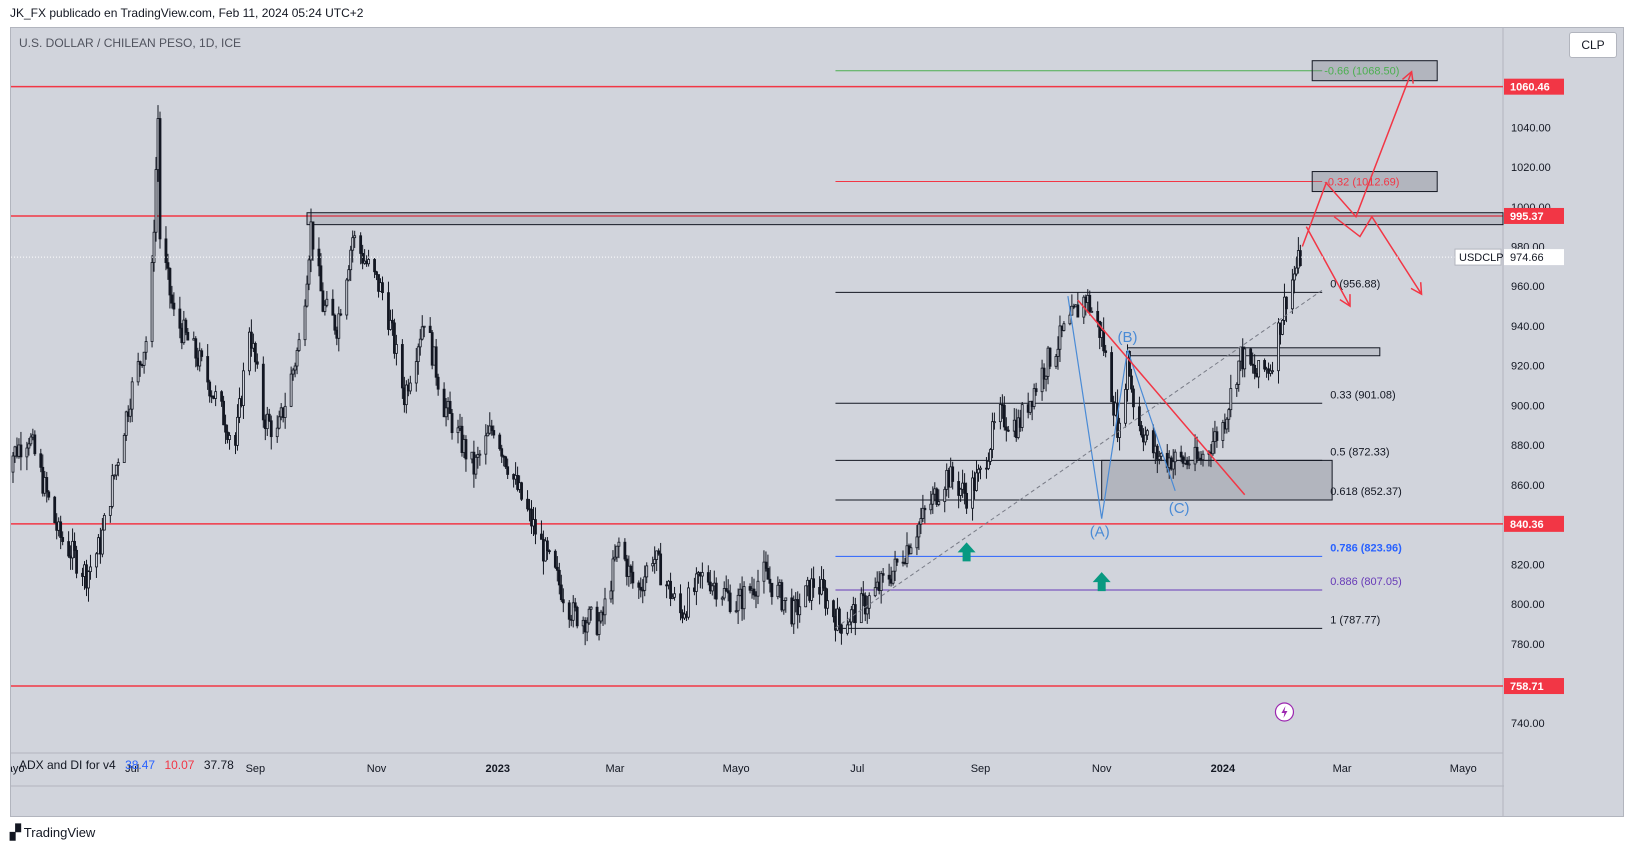  I want to click on indicator-legend: ADX and DI for v4 38.47 10.07 37.78, so click(129, 765).